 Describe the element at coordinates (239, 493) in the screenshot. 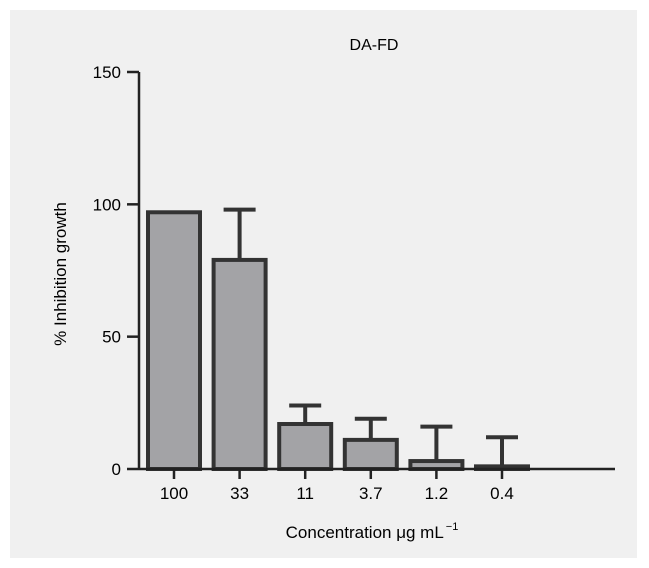

I see `x-tick-label: 33` at that location.